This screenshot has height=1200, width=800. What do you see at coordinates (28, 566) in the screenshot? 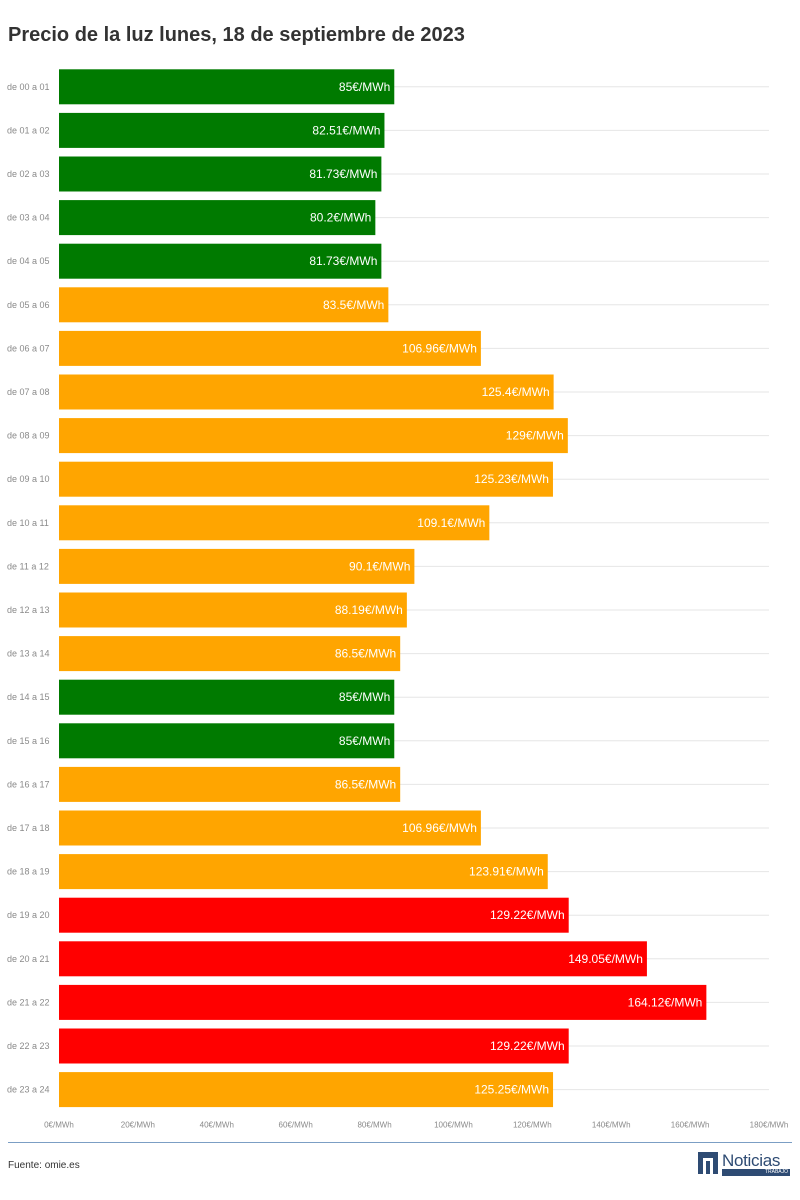
I see `category-label: de 11 a 12` at bounding box center [28, 566].